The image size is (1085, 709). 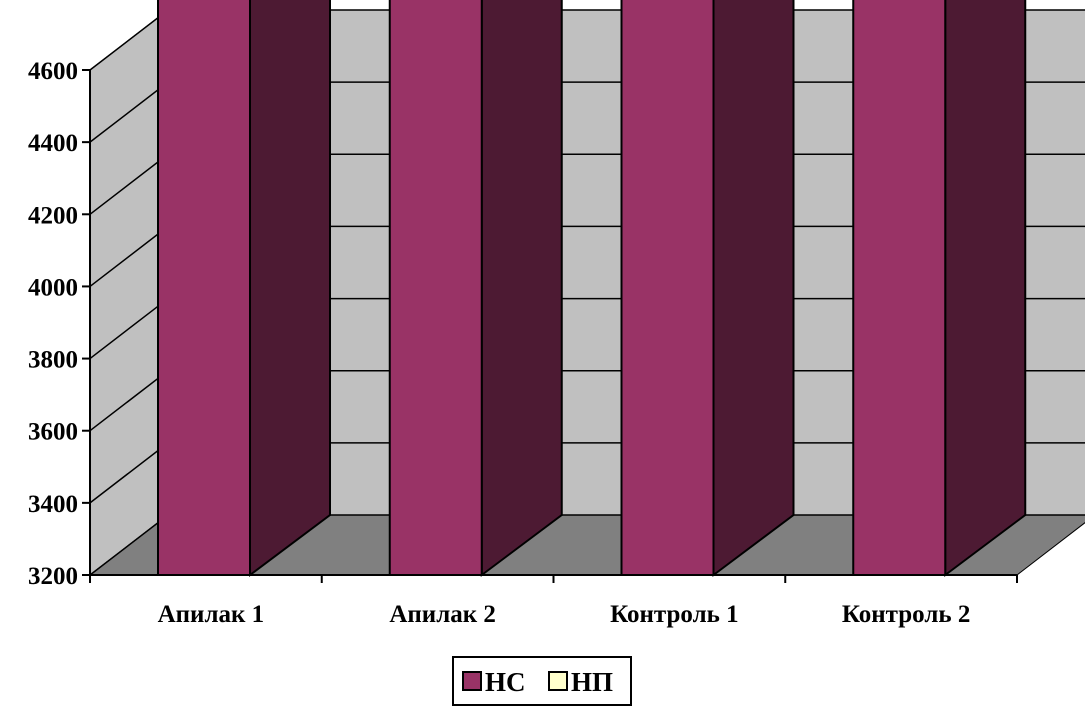 What do you see at coordinates (674, 614) in the screenshot?
I see `x-tick-label: Контроль 1` at bounding box center [674, 614].